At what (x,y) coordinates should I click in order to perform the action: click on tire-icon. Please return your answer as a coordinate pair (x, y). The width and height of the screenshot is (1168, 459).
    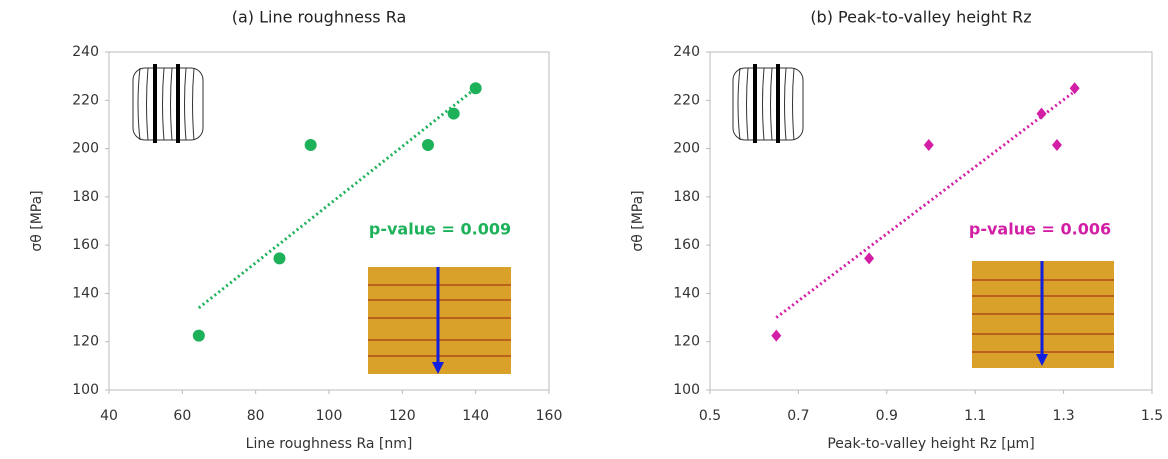
    Looking at the image, I should click on (468, 103).